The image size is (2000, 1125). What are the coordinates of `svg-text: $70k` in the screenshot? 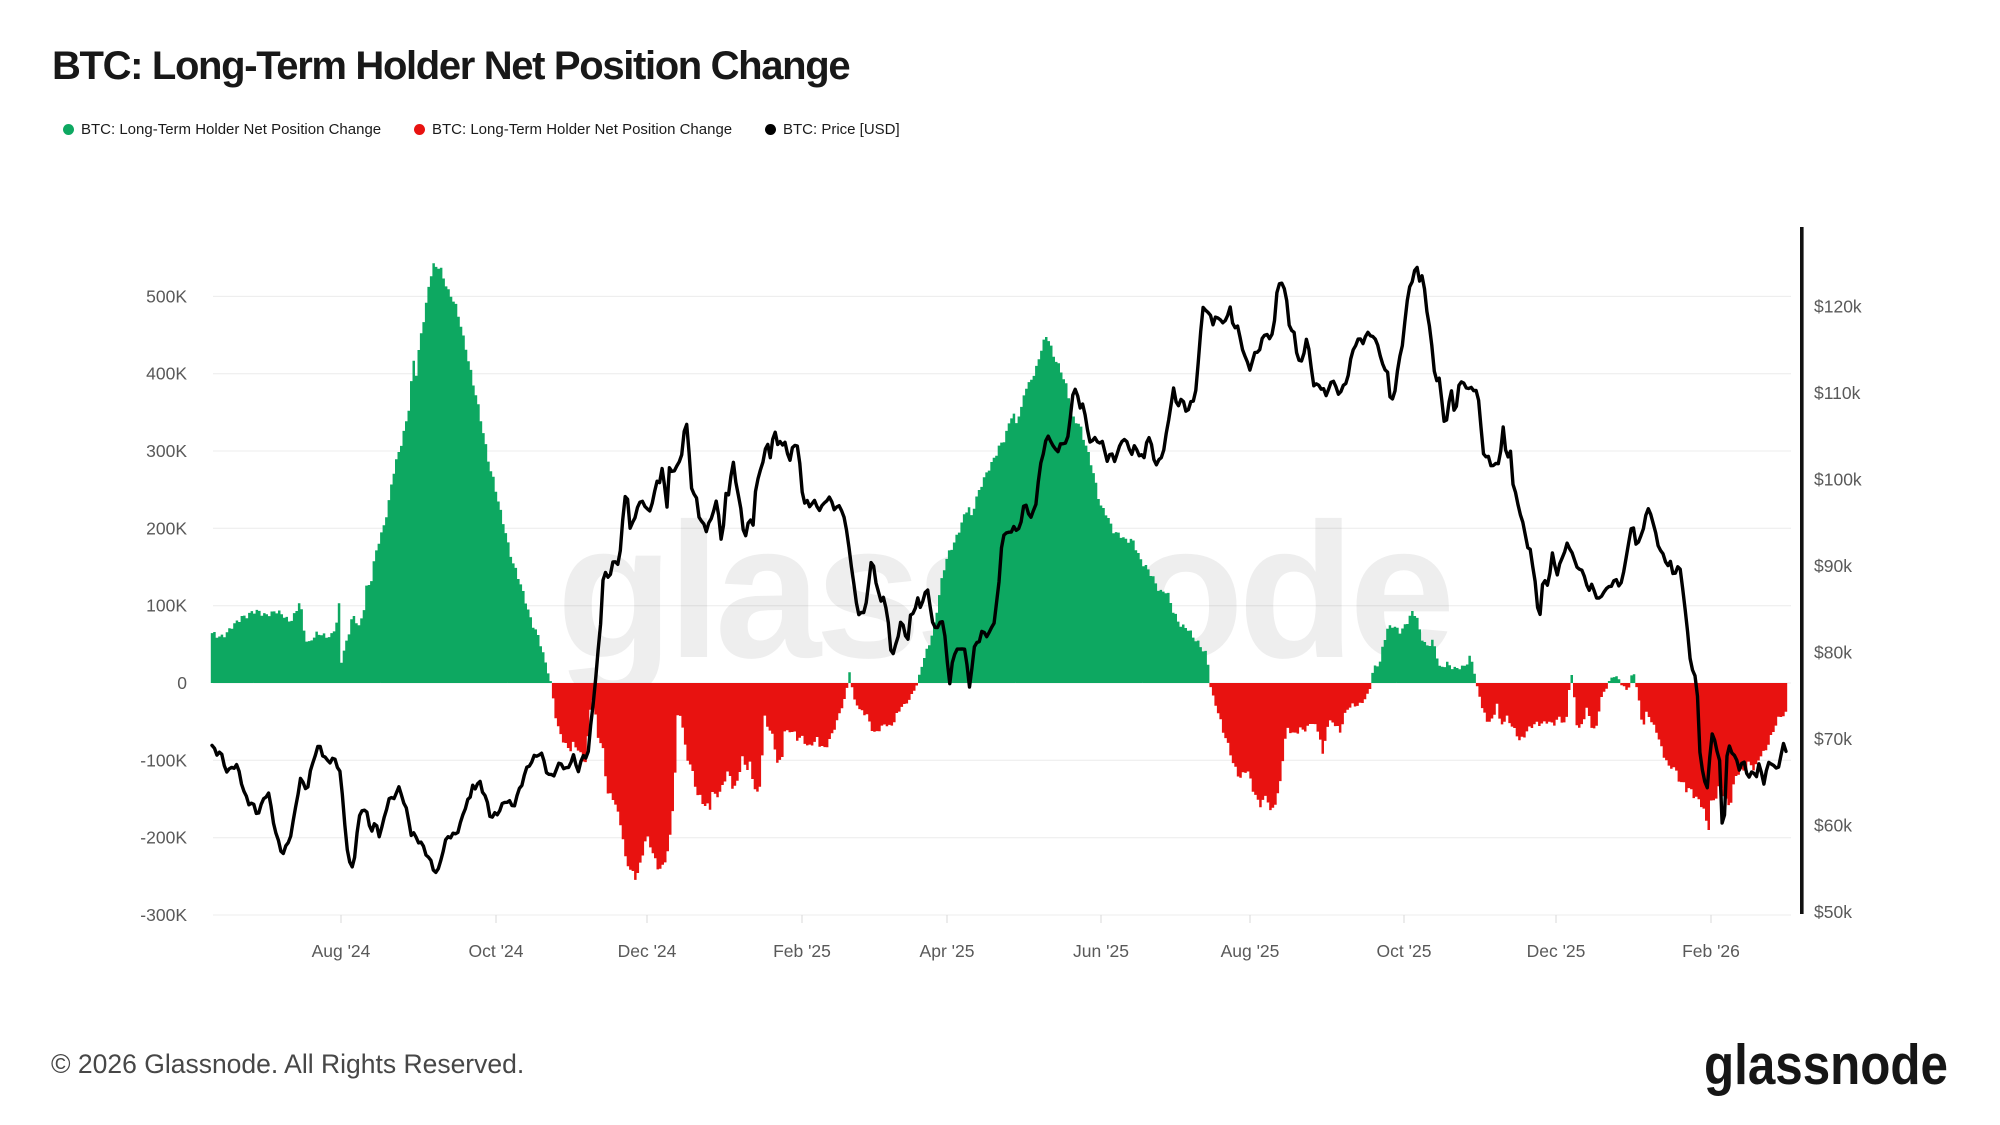 It's located at (1833, 739).